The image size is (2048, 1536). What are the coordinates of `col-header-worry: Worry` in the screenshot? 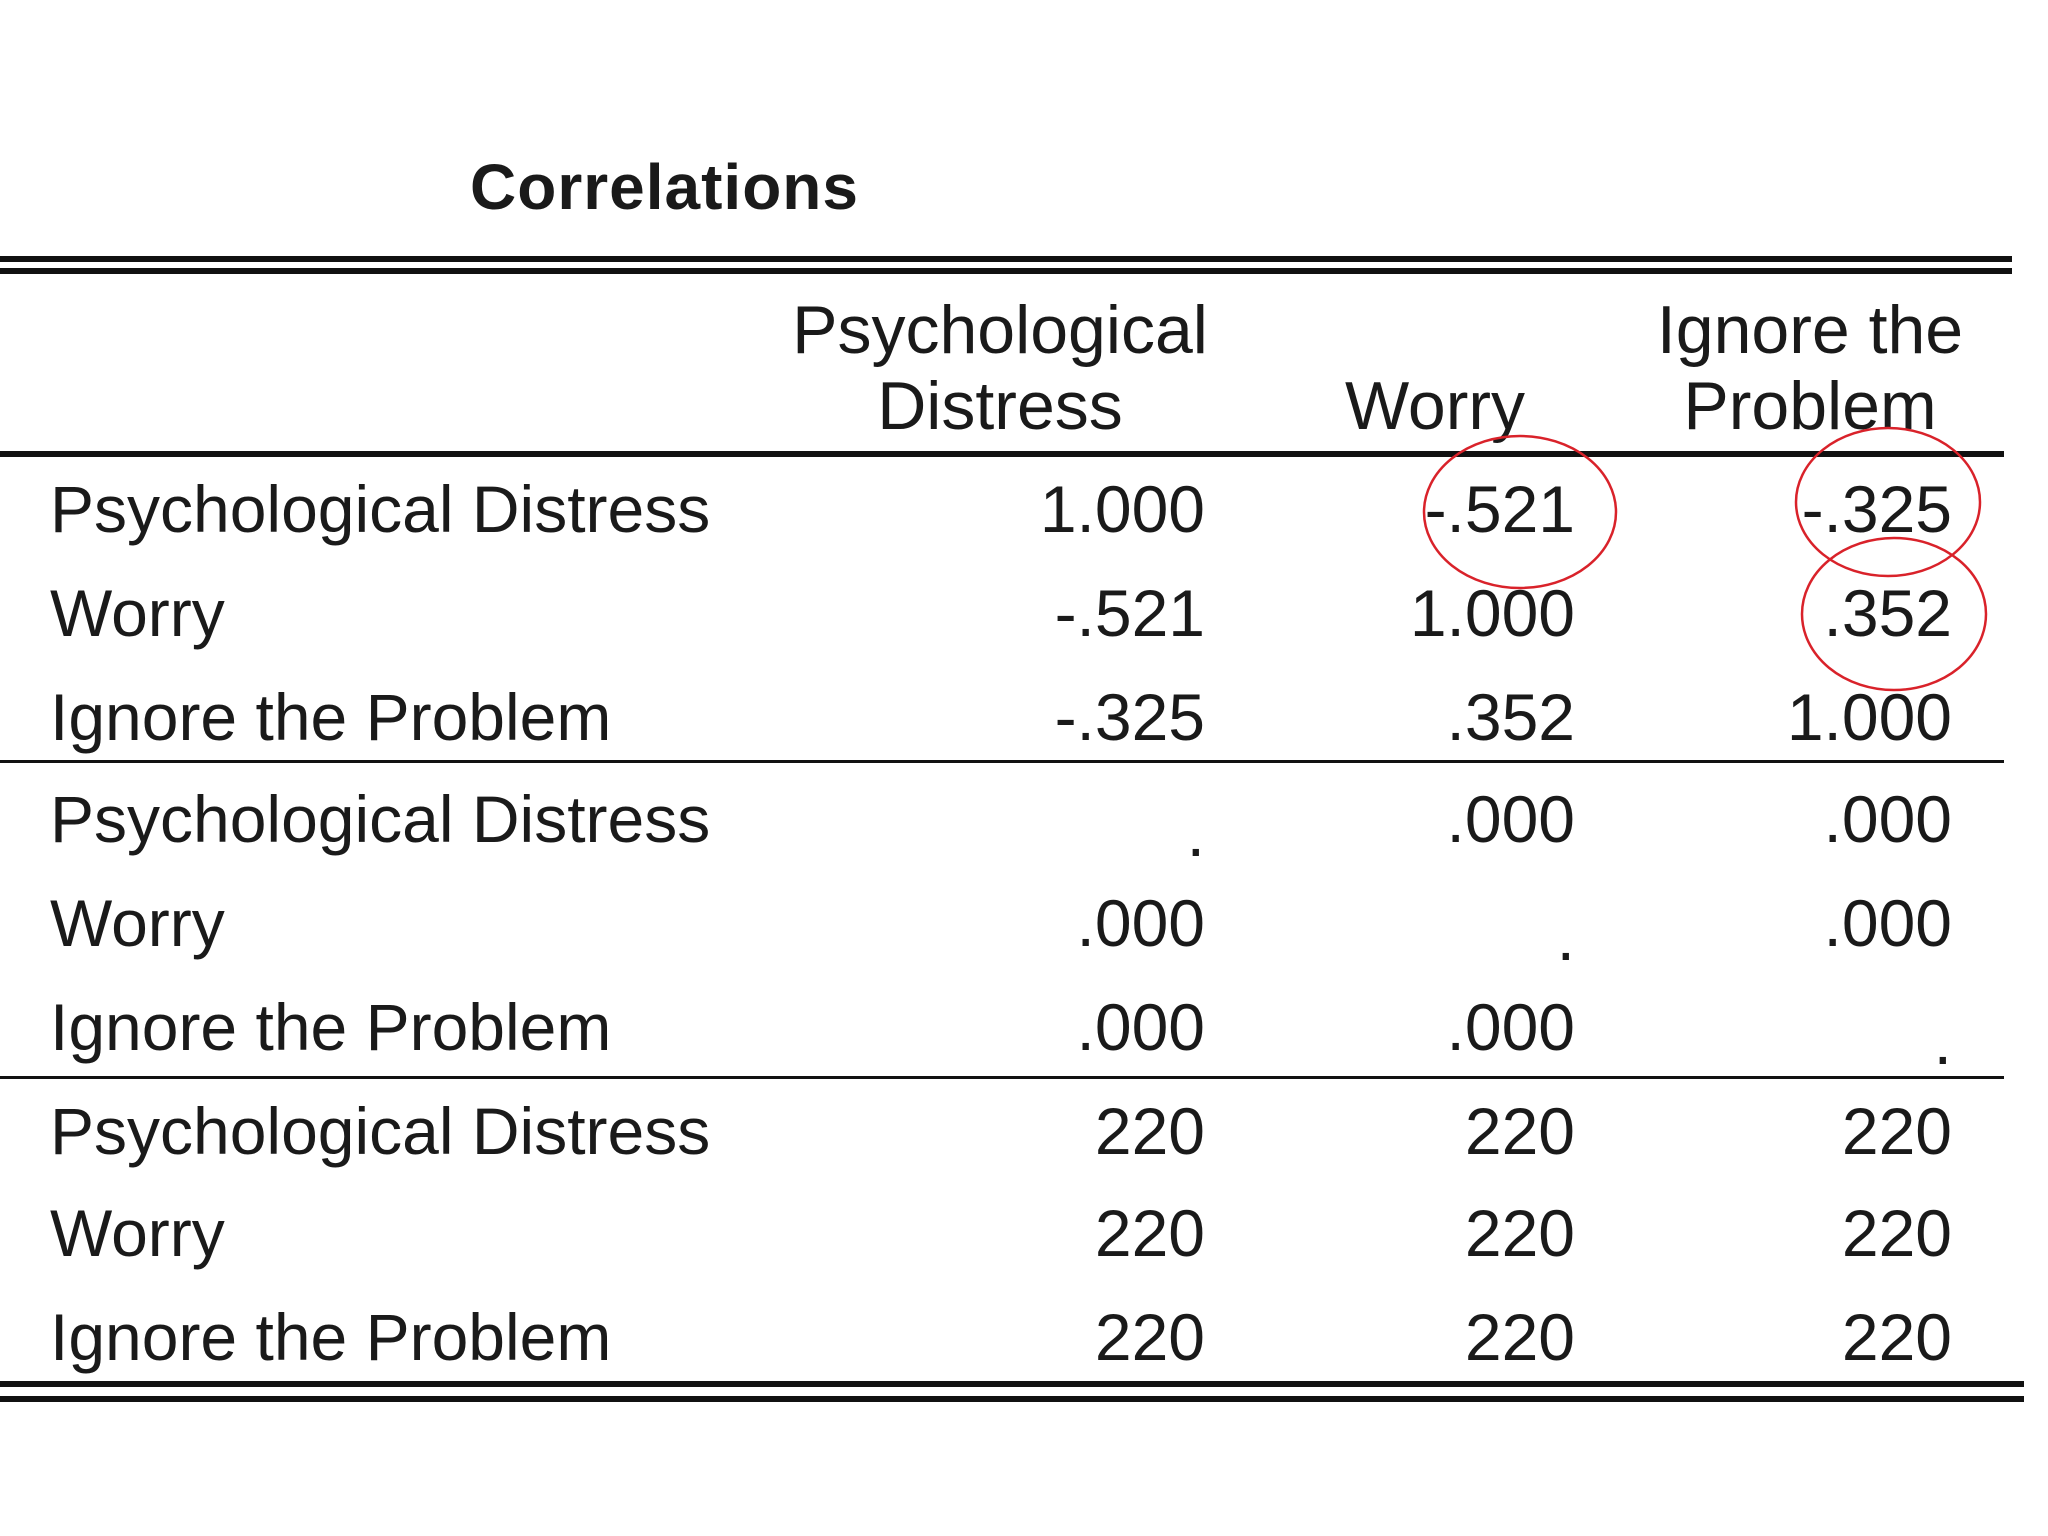 It's located at (1435, 368).